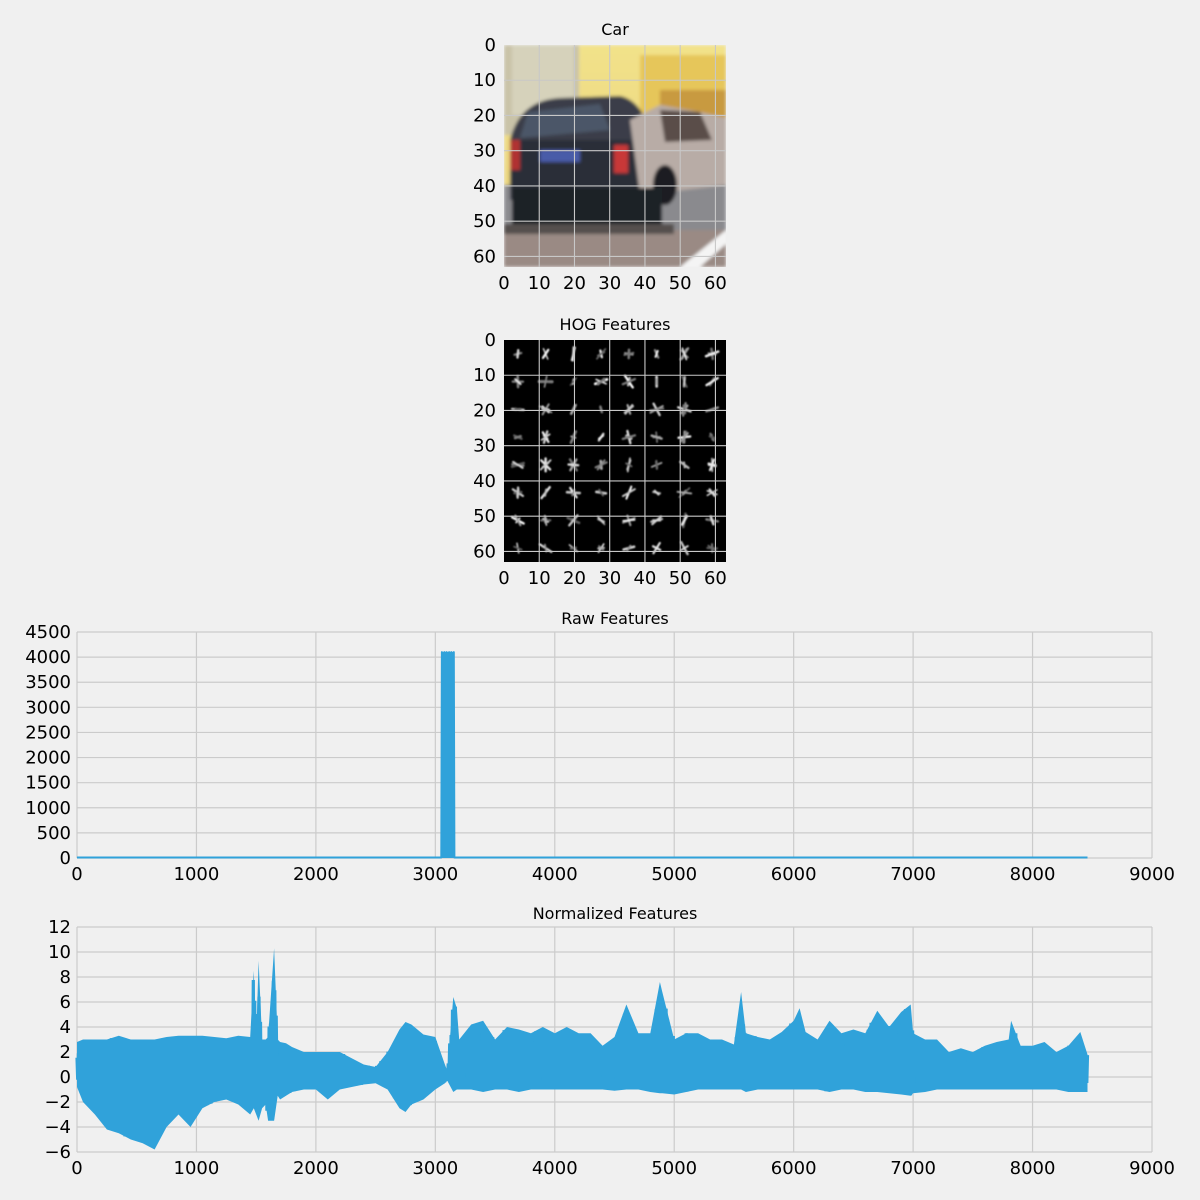 The image size is (1200, 1200). Describe the element at coordinates (1152, 874) in the screenshot. I see `raw-xtick: 9000` at that location.